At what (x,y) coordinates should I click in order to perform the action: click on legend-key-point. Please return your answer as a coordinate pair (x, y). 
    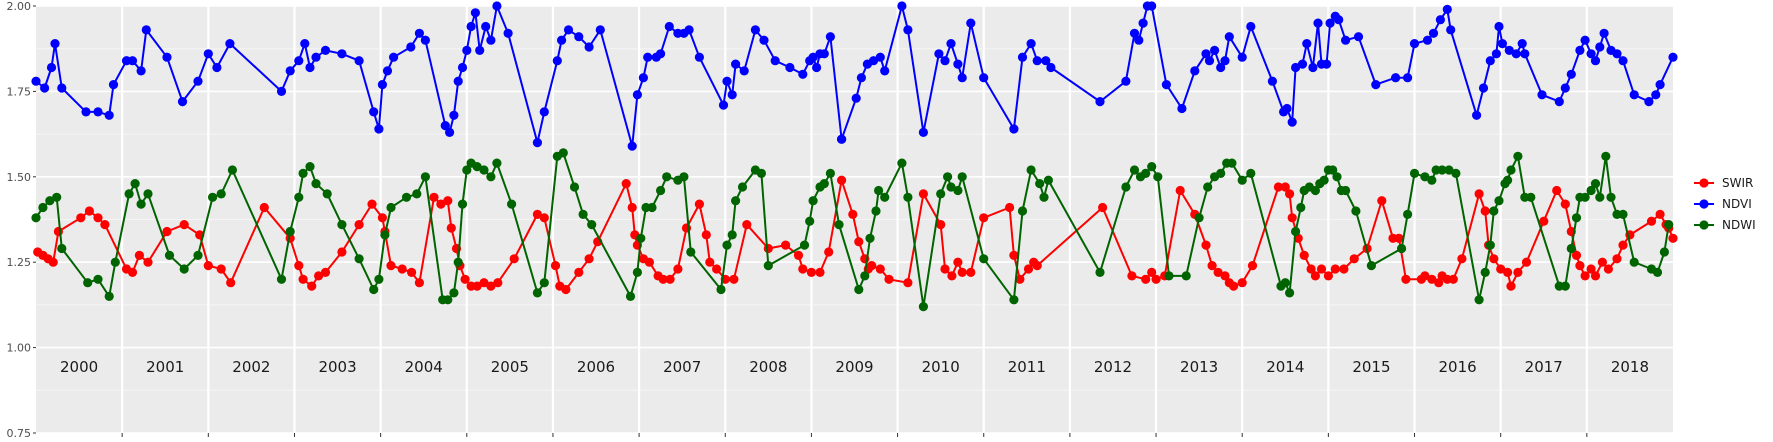
    Looking at the image, I should click on (1704, 204).